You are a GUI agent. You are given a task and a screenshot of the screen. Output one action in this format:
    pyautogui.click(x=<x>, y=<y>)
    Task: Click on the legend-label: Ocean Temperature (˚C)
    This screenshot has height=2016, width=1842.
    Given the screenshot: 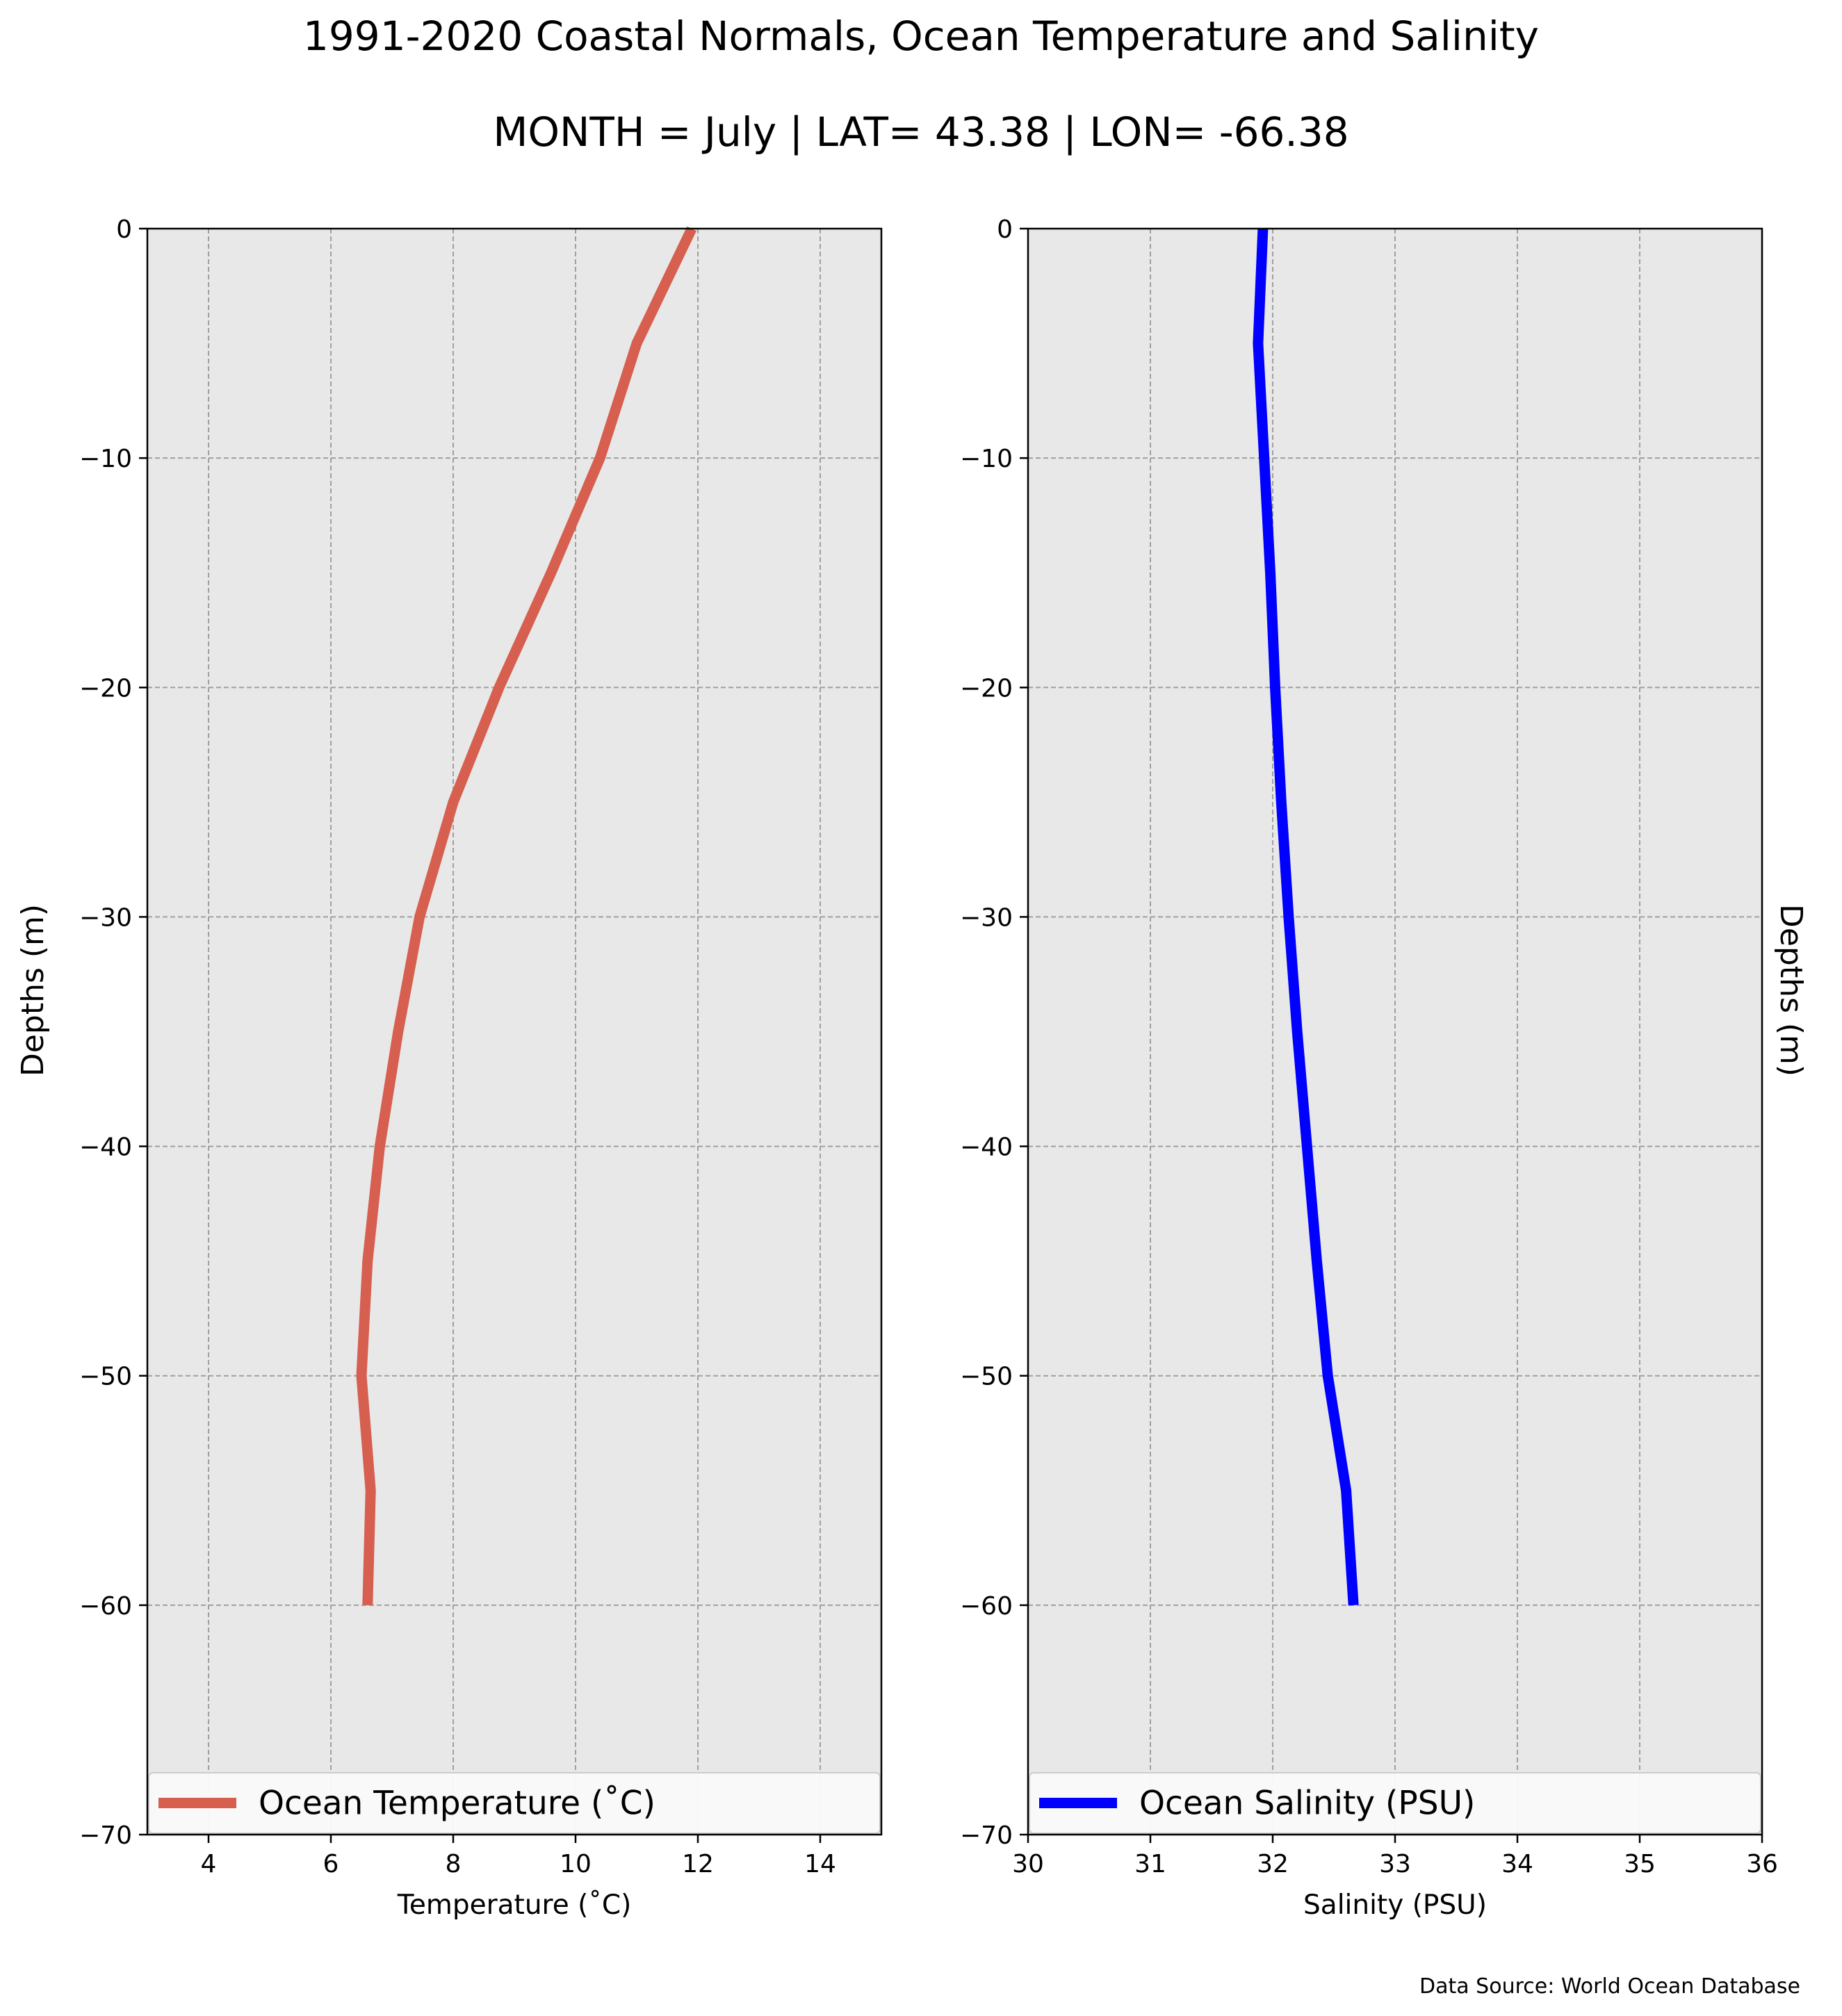 What is the action you would take?
    pyautogui.click(x=457, y=1804)
    